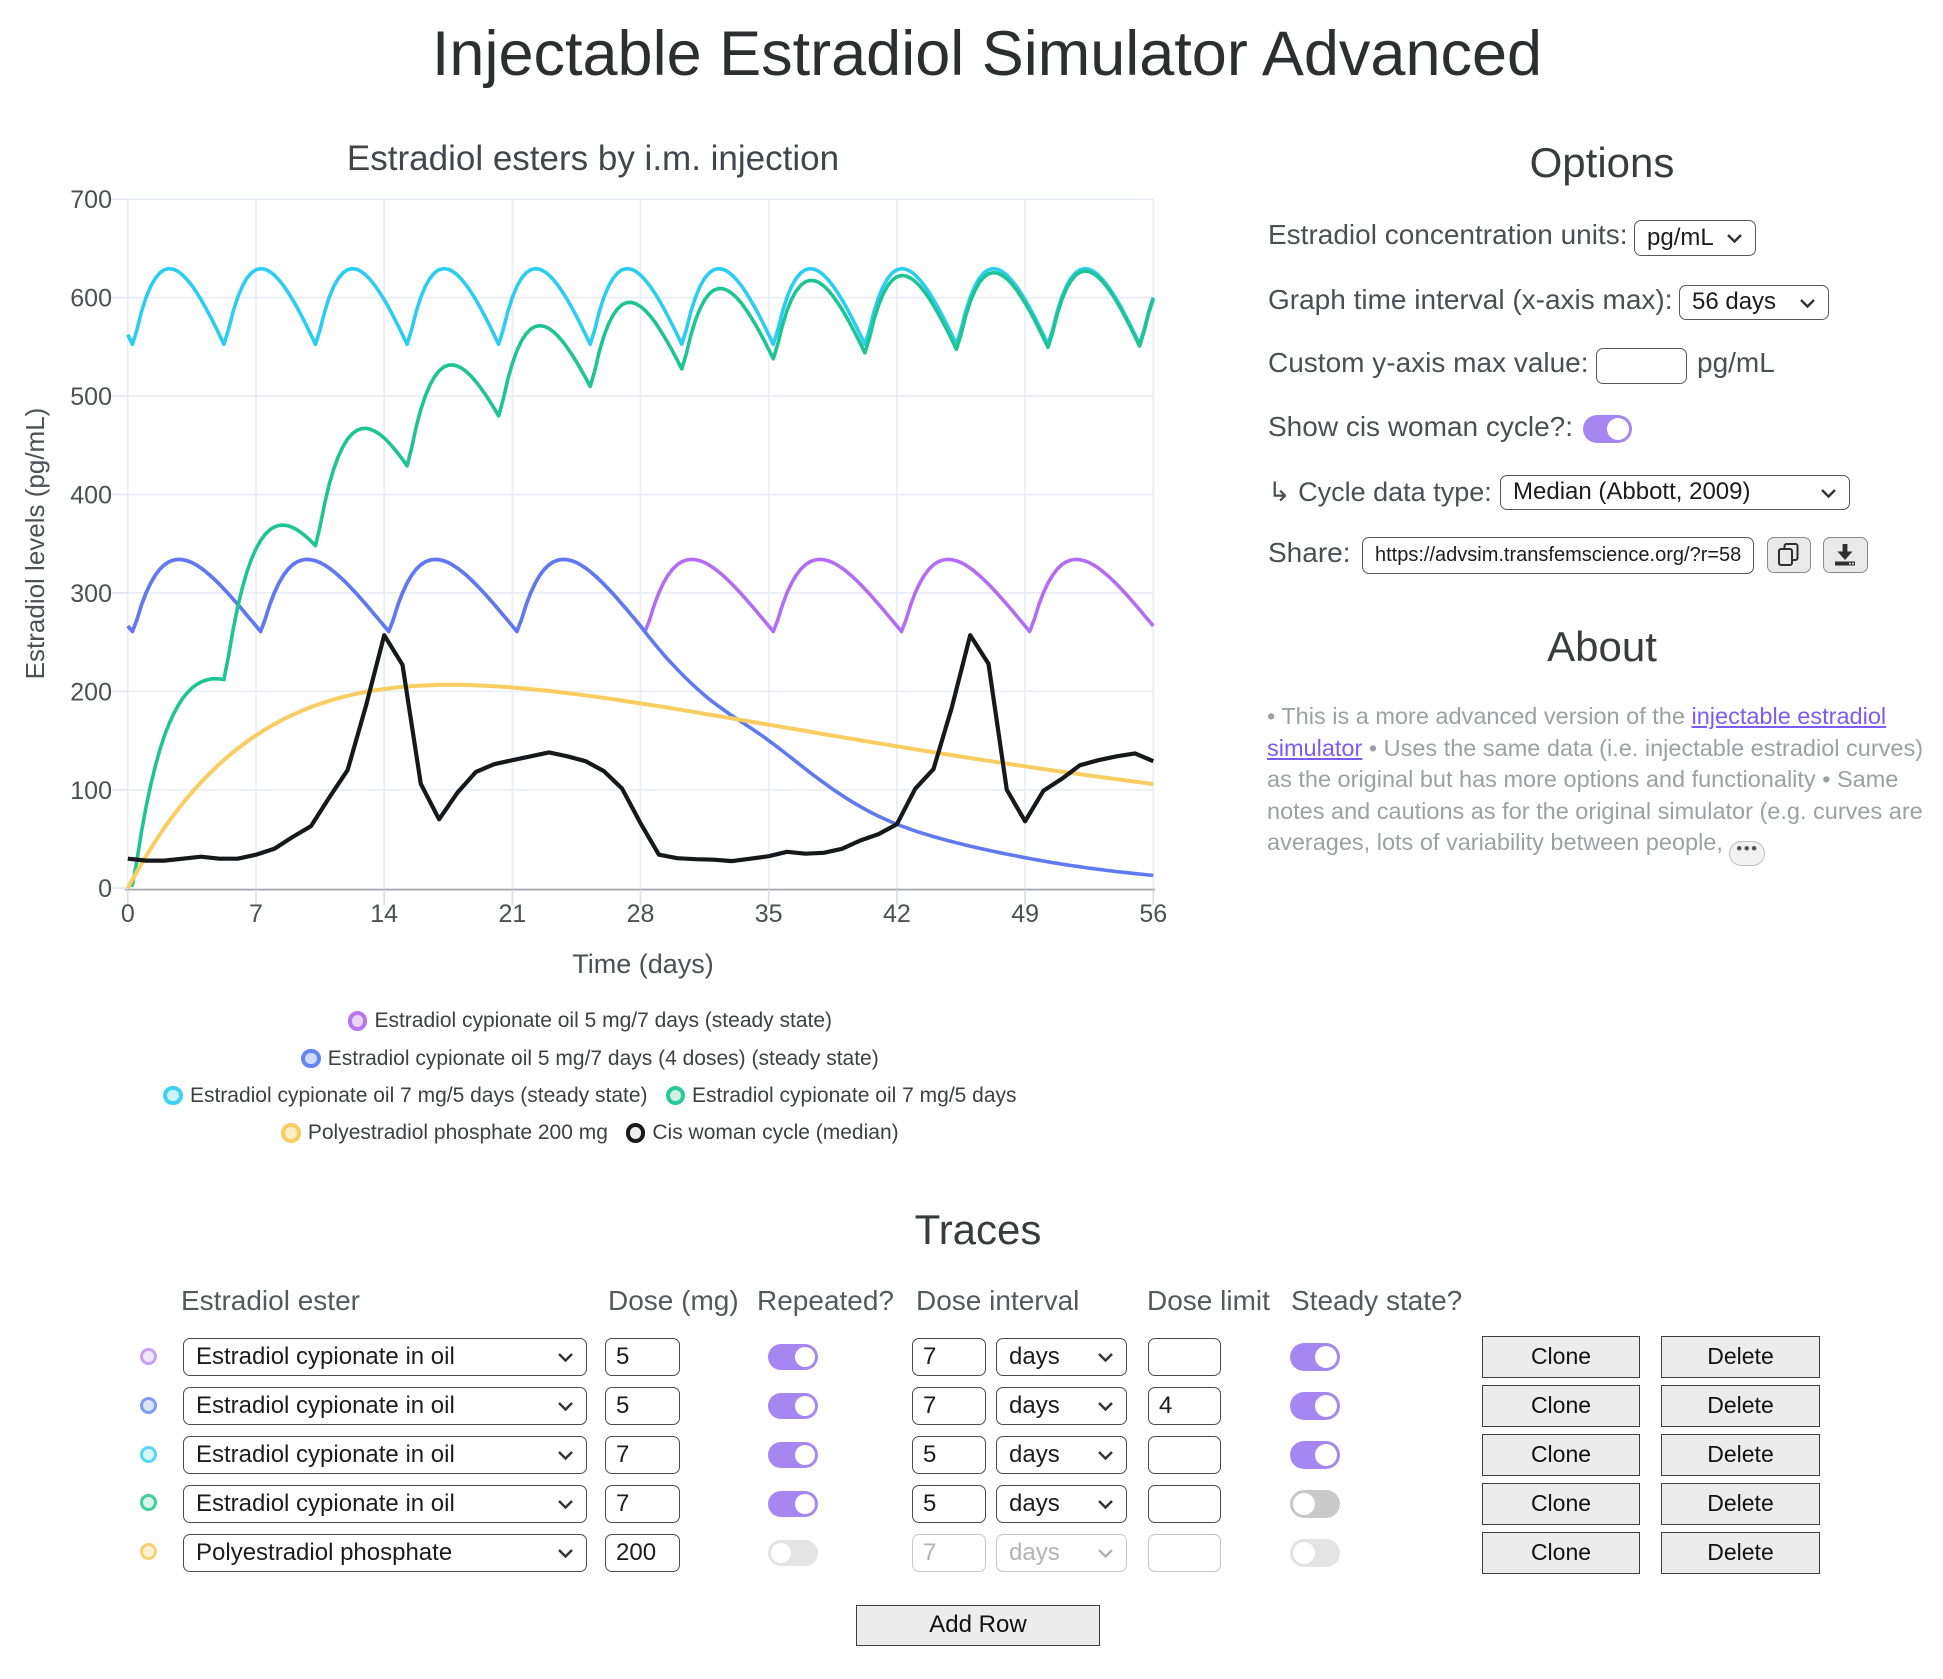  What do you see at coordinates (593, 158) in the screenshot?
I see `svg-text:Estradiol esters by i.m. injec: Estradiol esters by i.m. injection` at bounding box center [593, 158].